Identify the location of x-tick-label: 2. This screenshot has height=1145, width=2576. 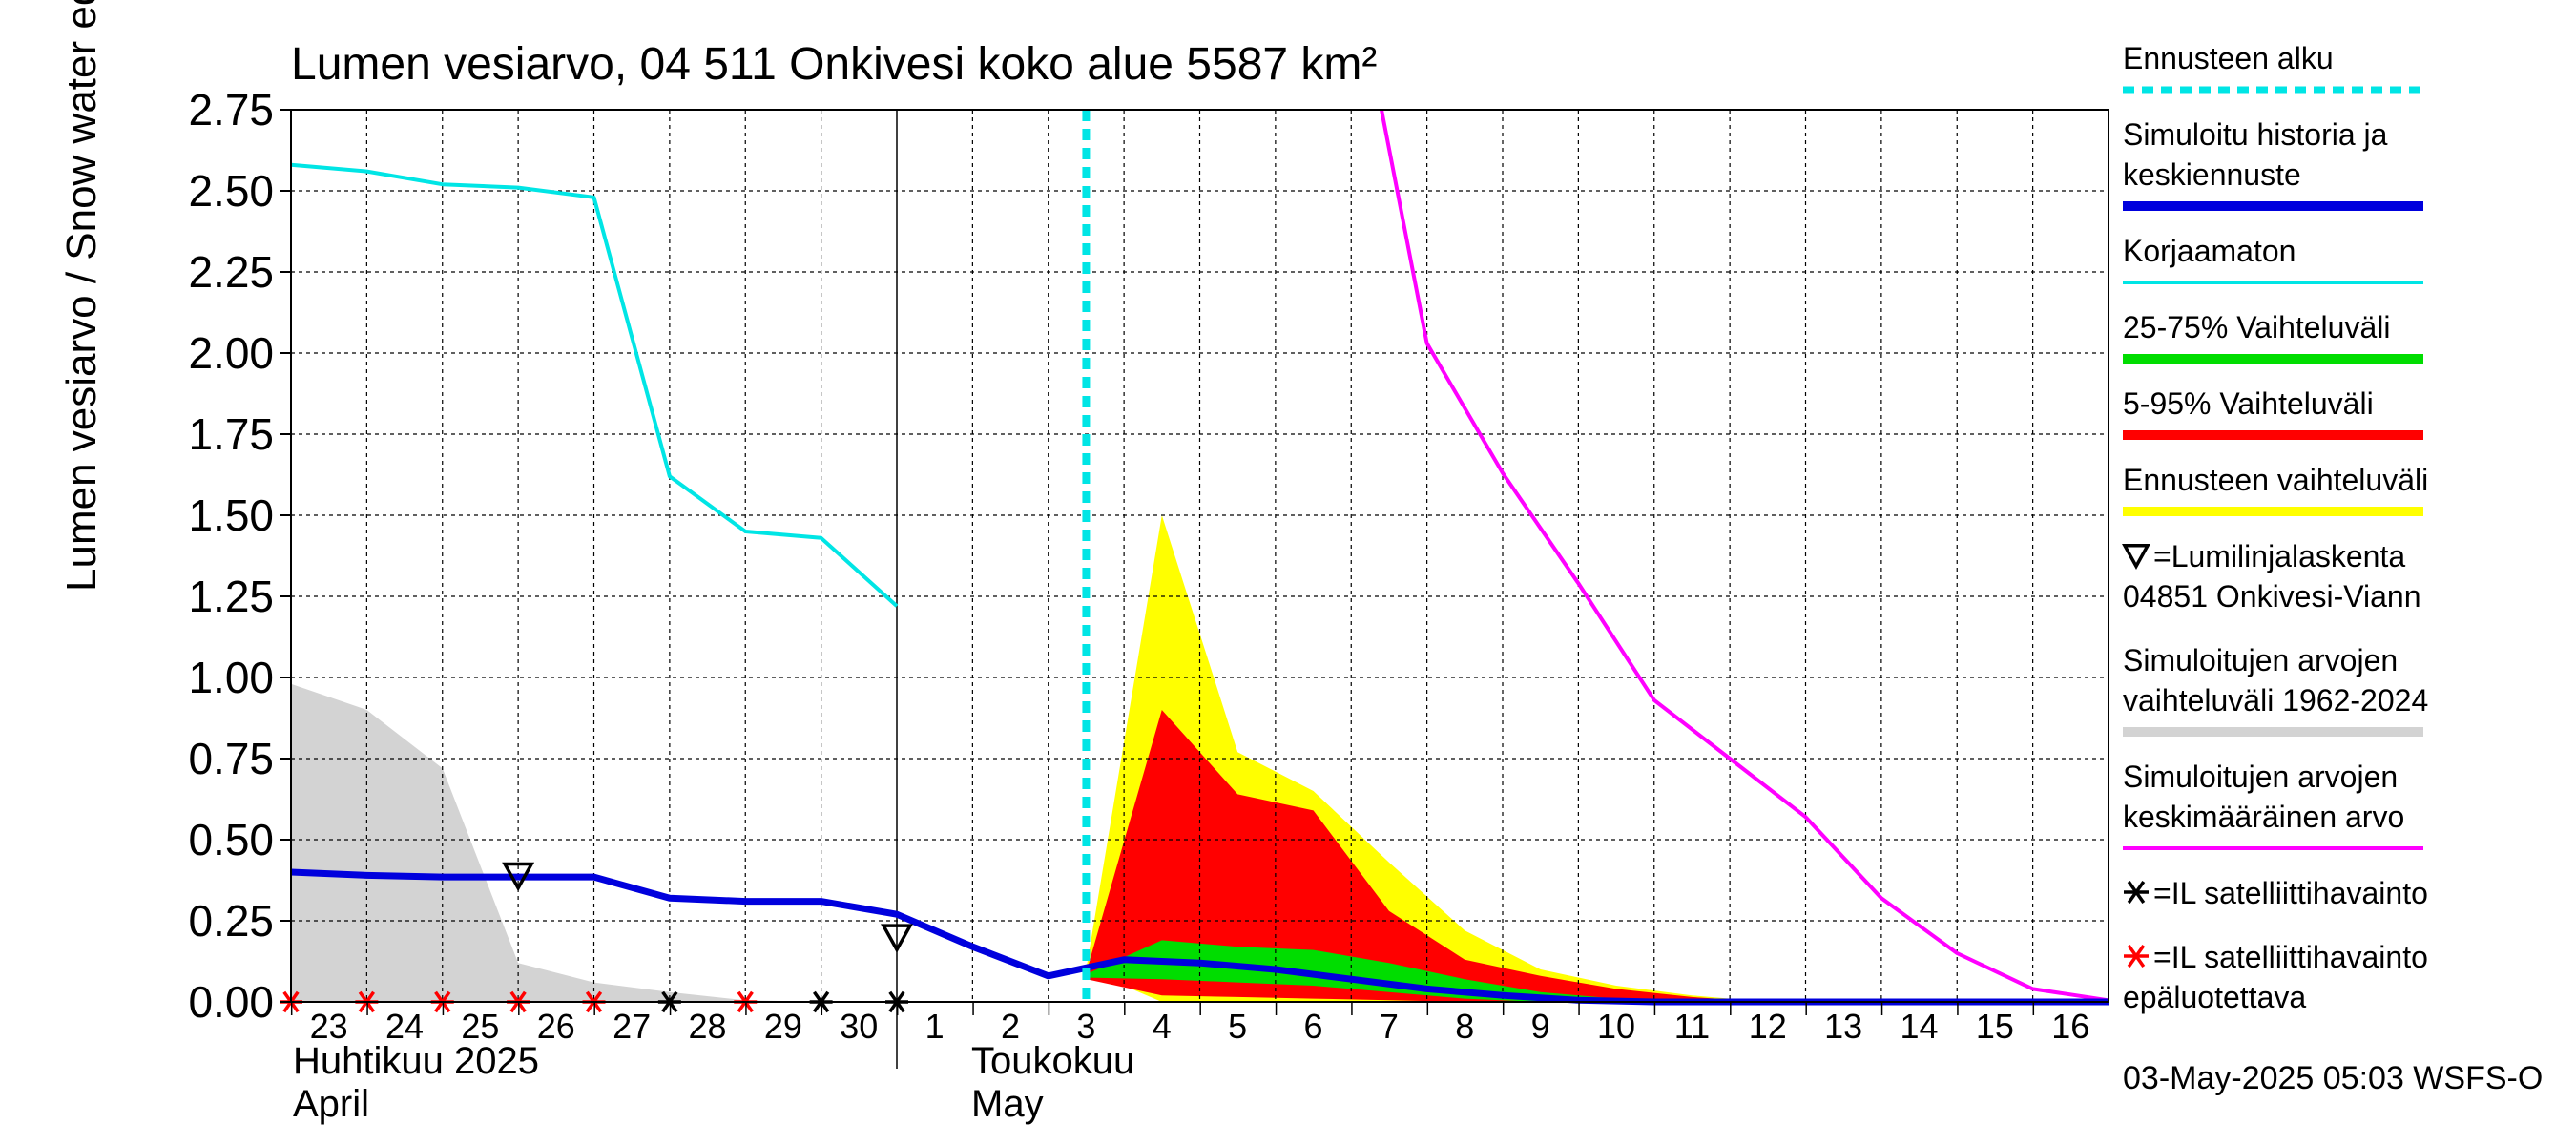
(1010, 1026).